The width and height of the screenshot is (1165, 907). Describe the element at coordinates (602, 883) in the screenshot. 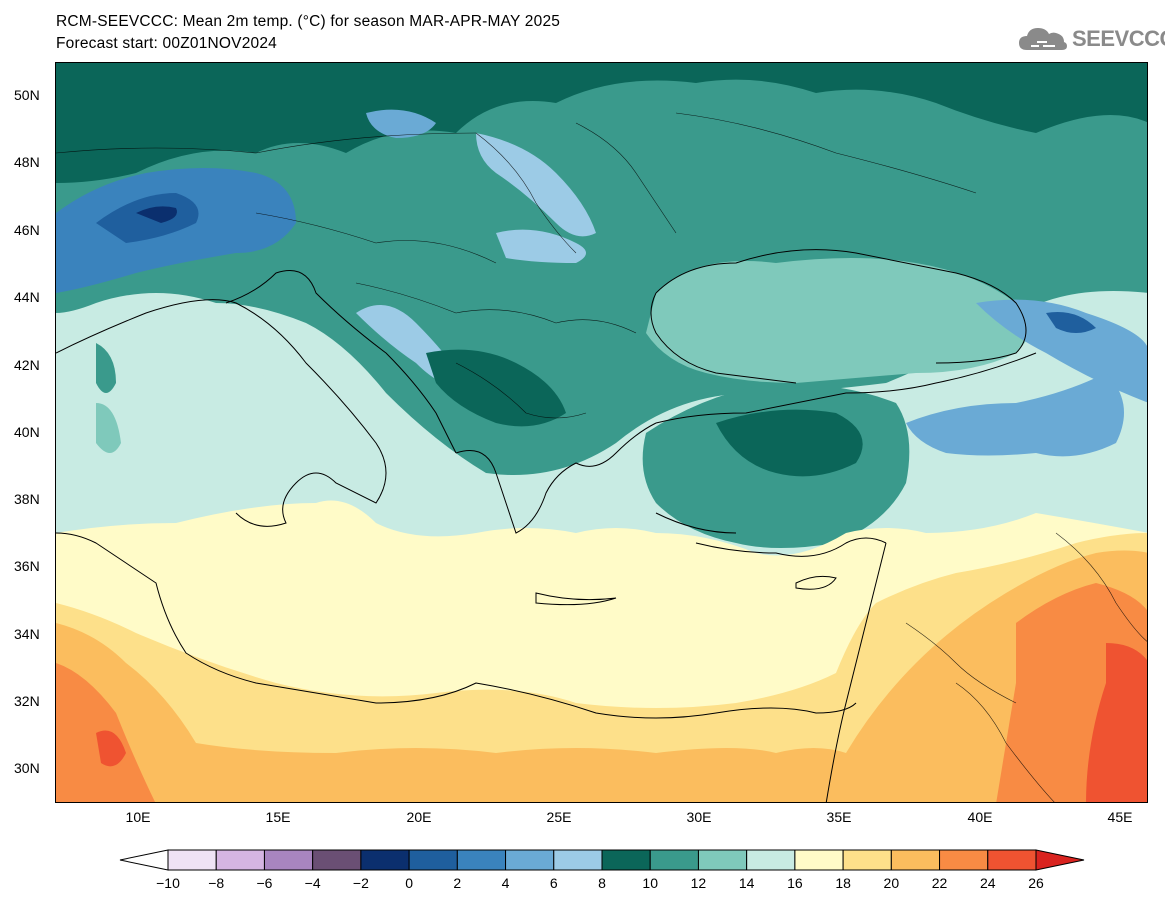

I see `colorbar-label: 8` at that location.